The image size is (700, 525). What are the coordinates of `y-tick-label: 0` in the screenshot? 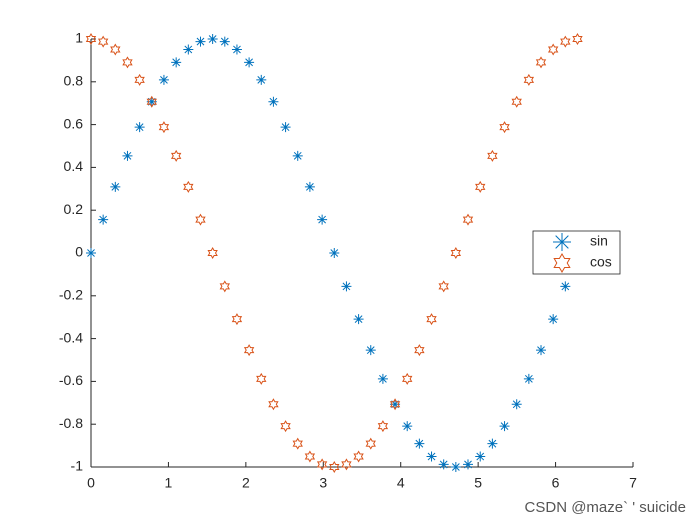 It's located at (79, 252).